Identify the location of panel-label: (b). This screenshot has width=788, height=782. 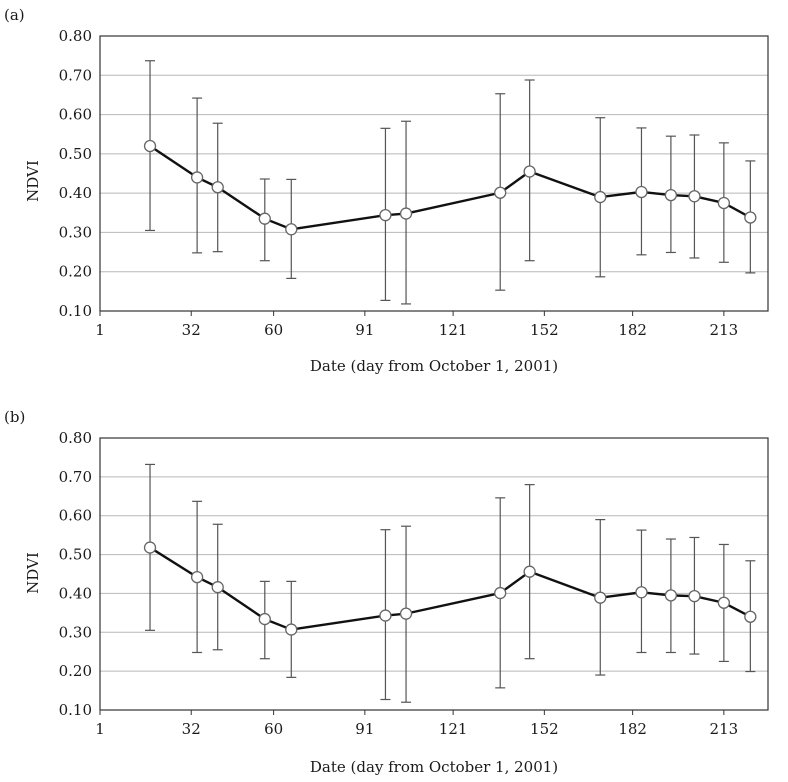
(14, 417).